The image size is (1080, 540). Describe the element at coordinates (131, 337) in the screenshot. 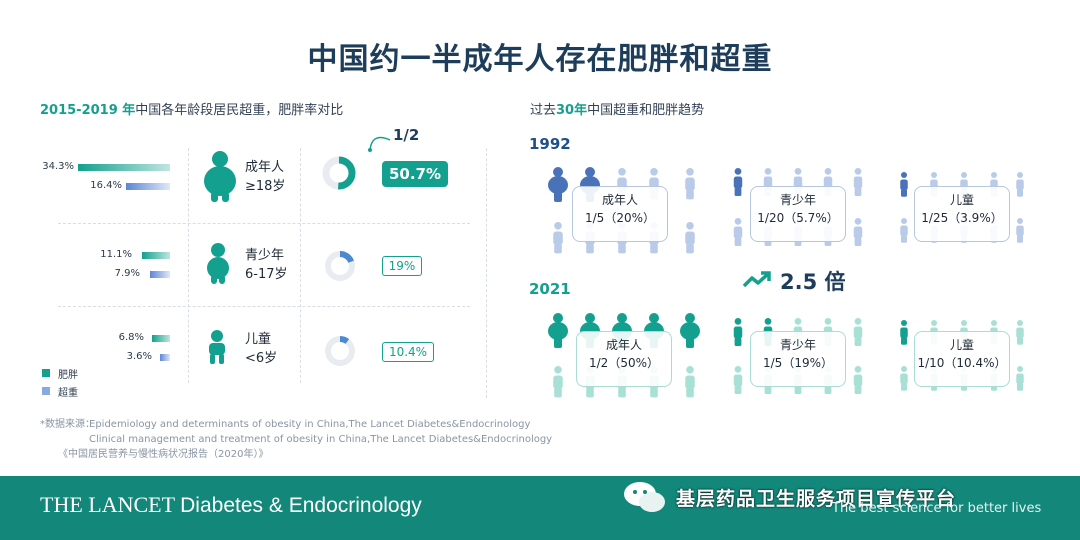

I see `obesity-pct-child: 6.8%` at that location.